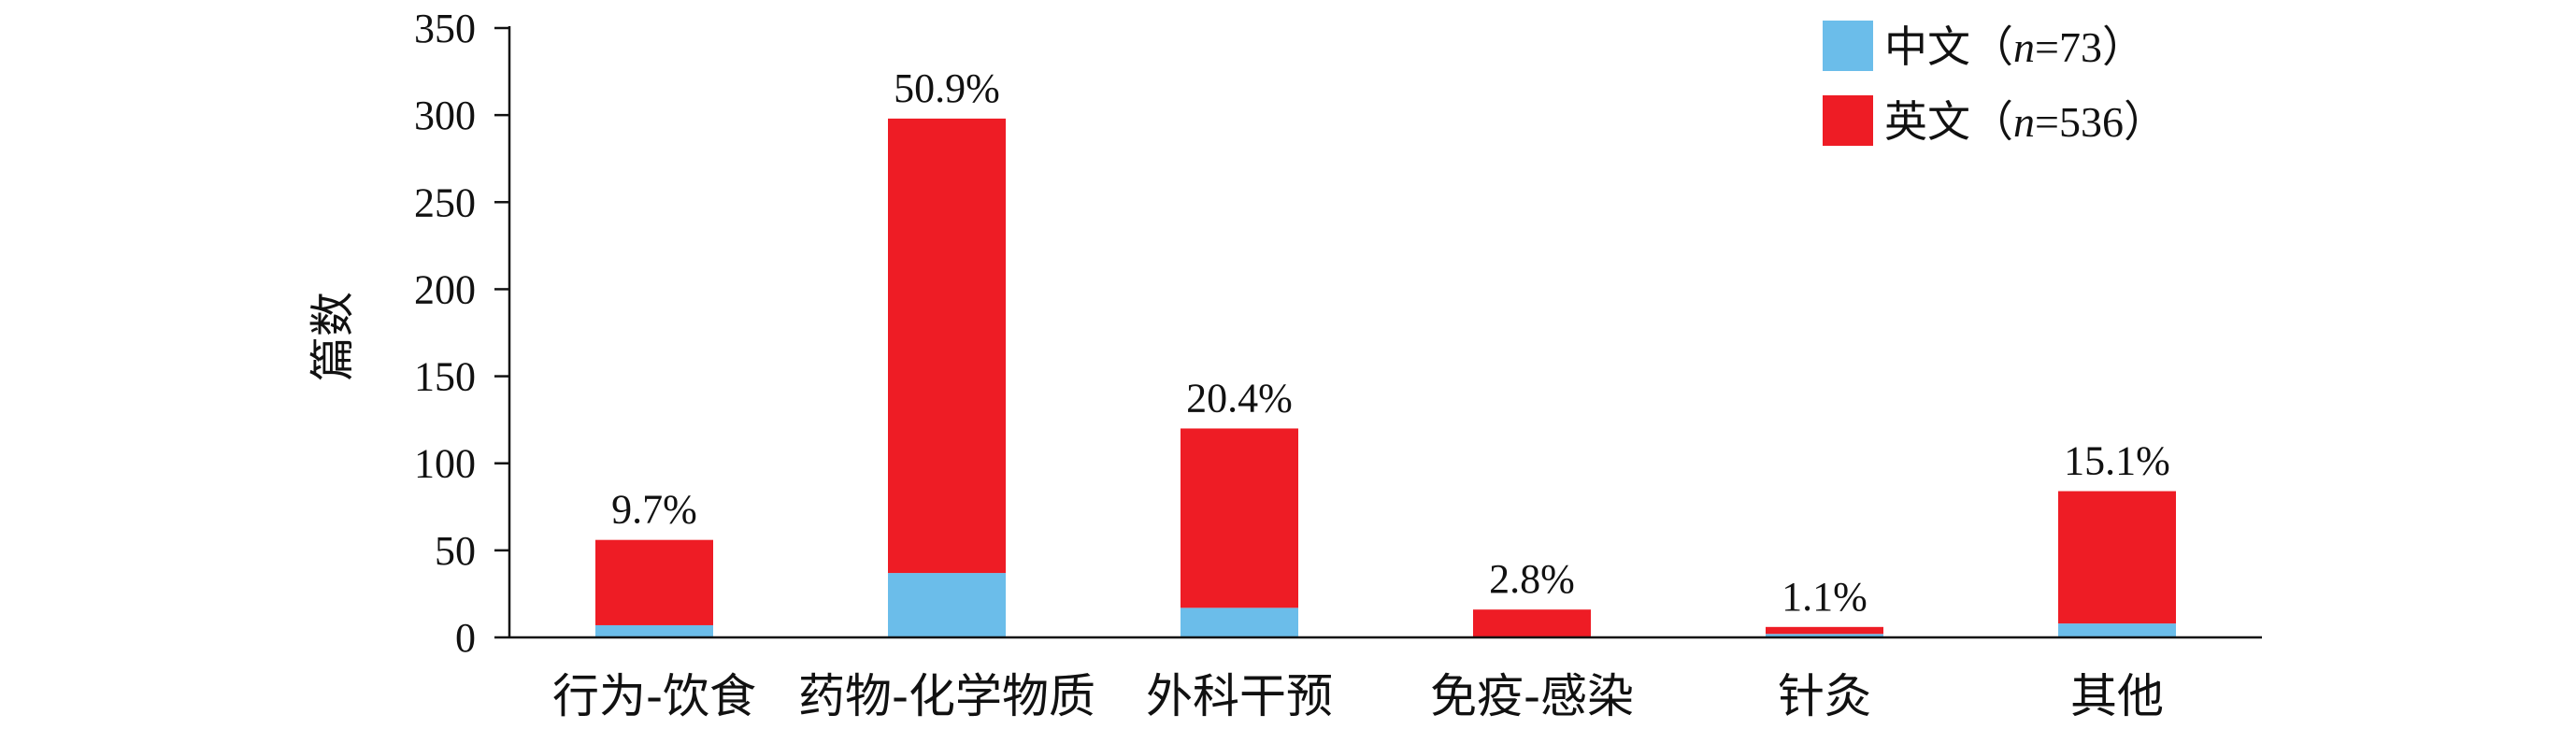 The image size is (2576, 729). Describe the element at coordinates (2026, 121) in the screenshot. I see `legend-entry-label: 英文（n=536）` at that location.